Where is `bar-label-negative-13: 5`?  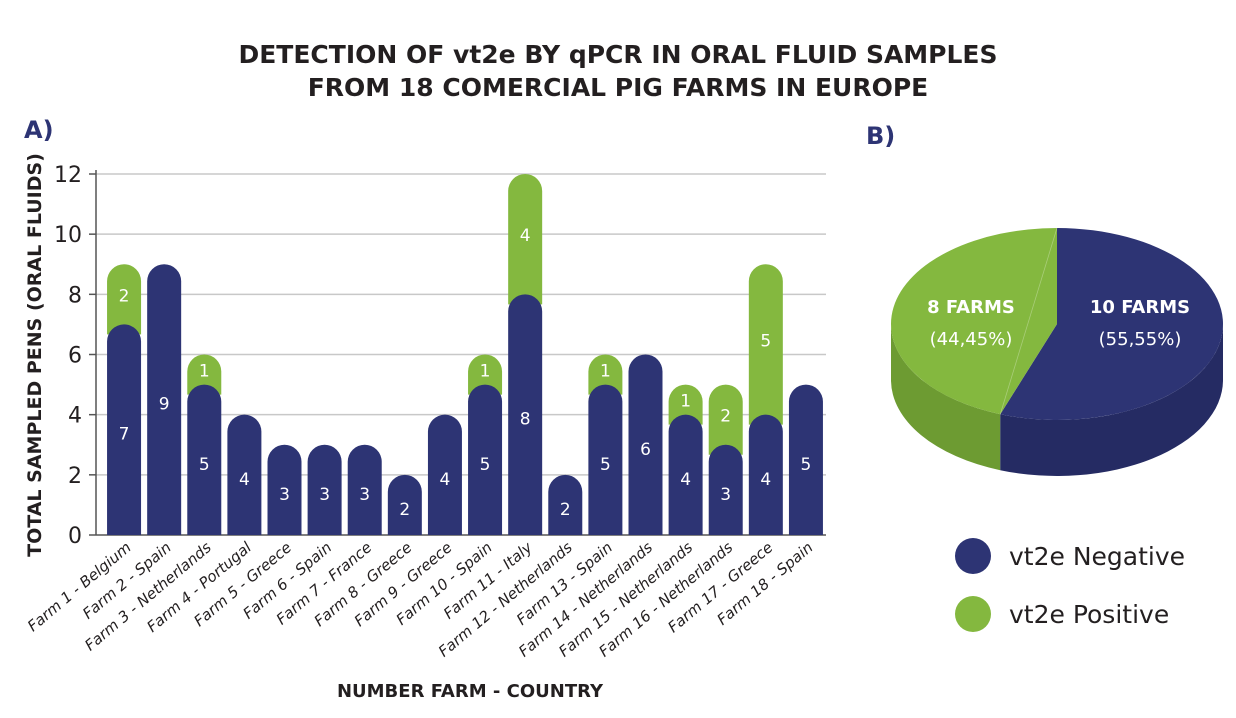
bar-label-negative-13: 5 is located at coordinates (605, 465).